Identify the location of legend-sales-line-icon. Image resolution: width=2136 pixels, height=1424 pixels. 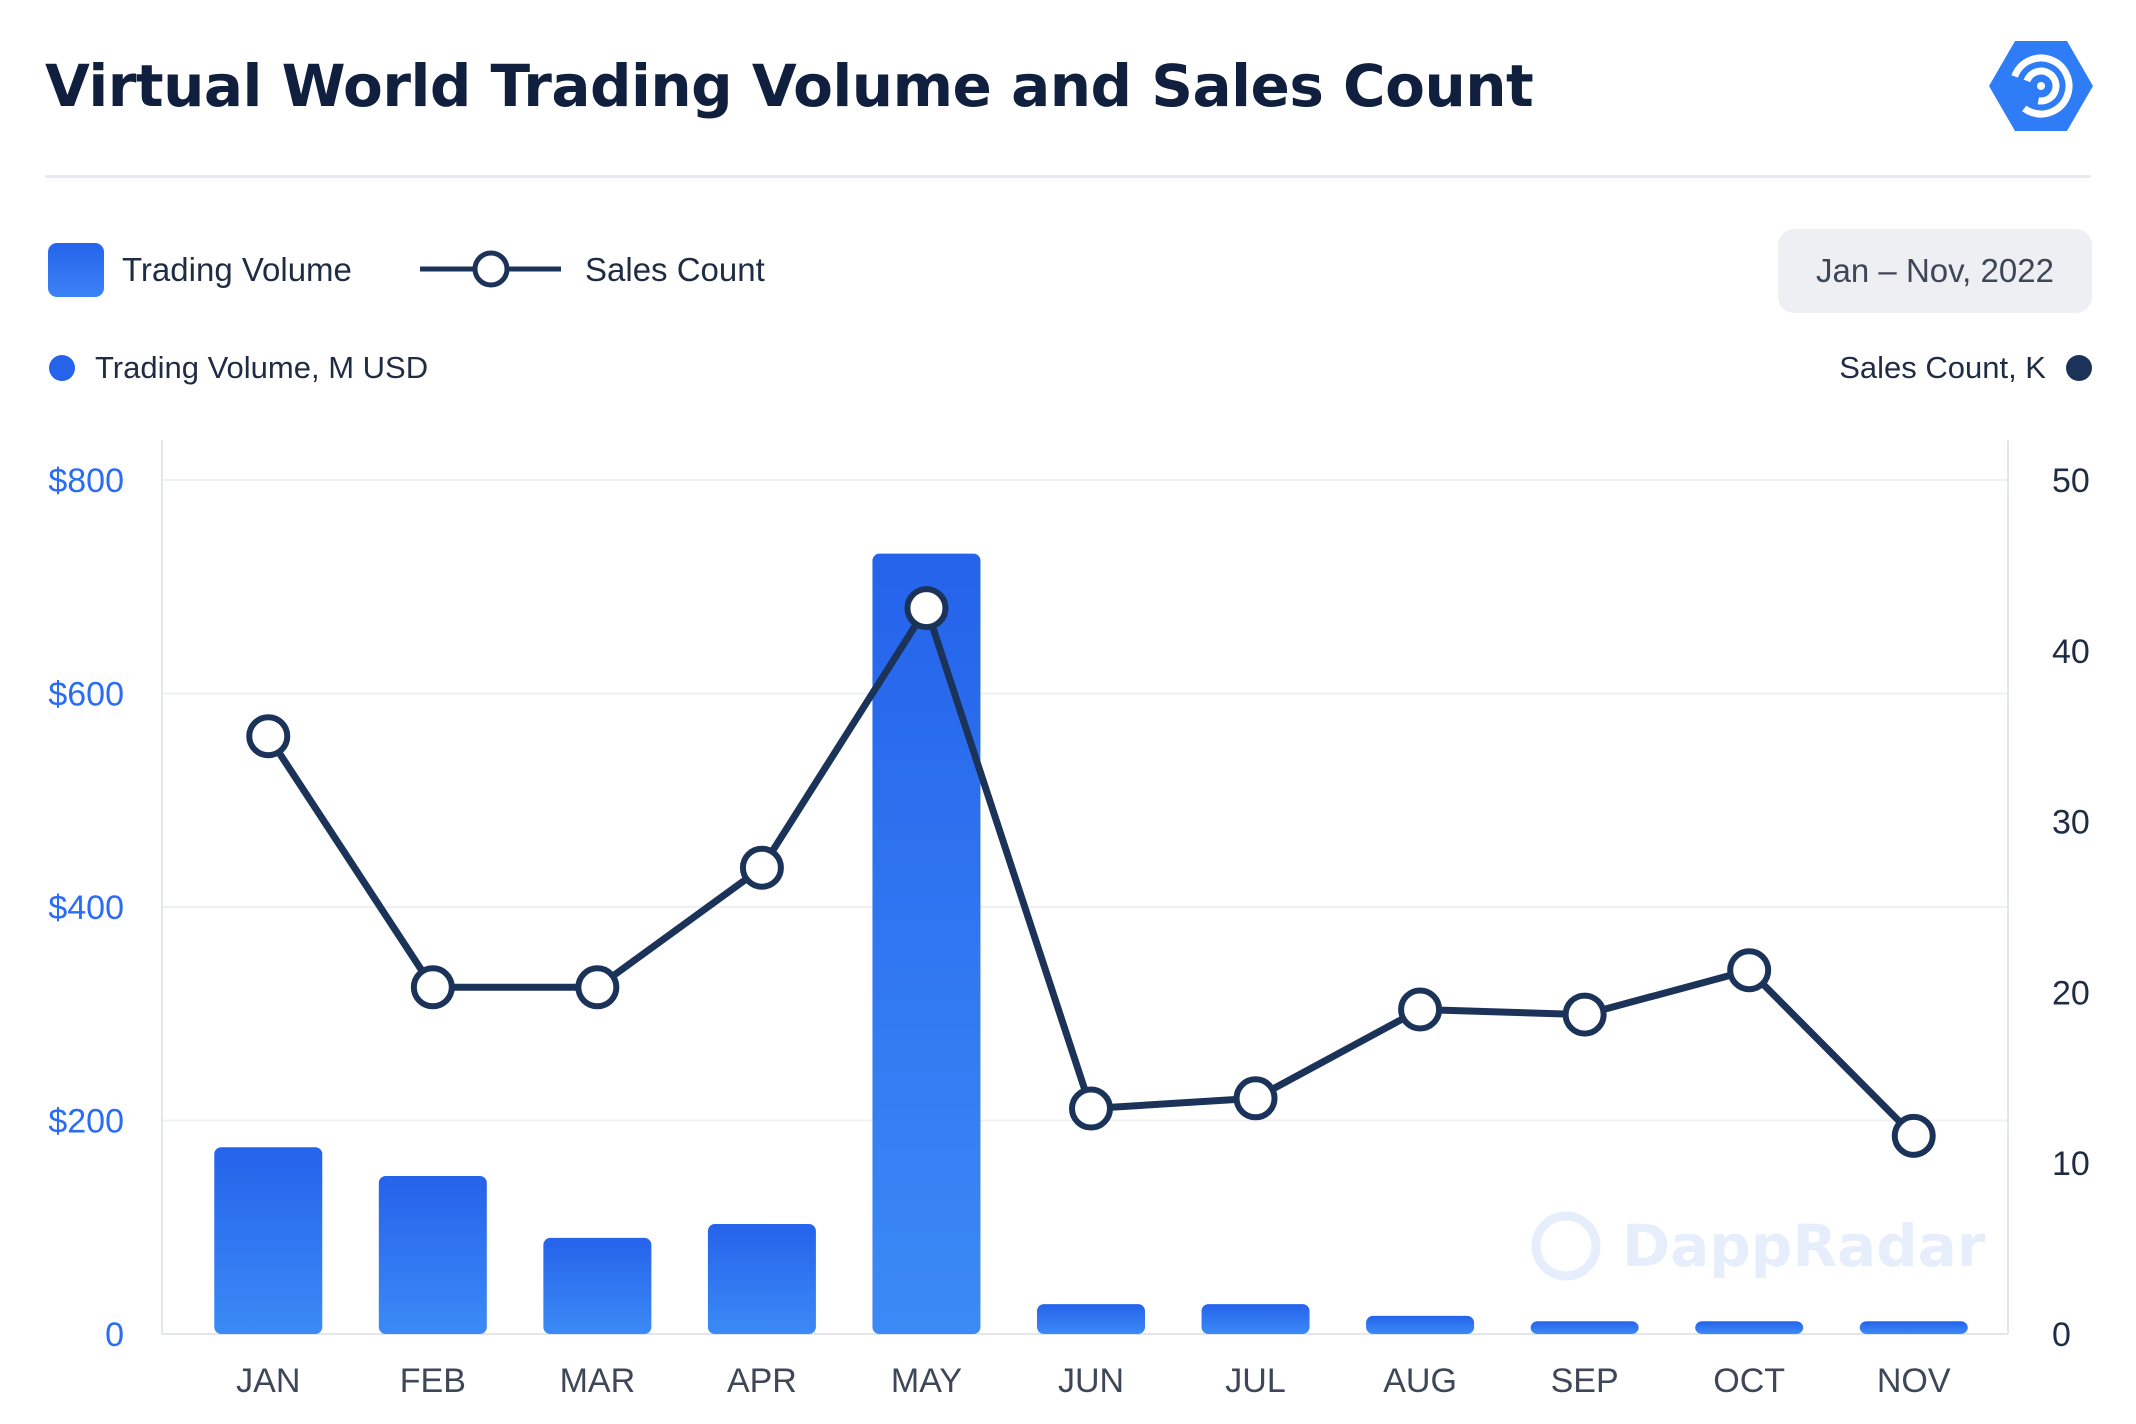
(490, 269).